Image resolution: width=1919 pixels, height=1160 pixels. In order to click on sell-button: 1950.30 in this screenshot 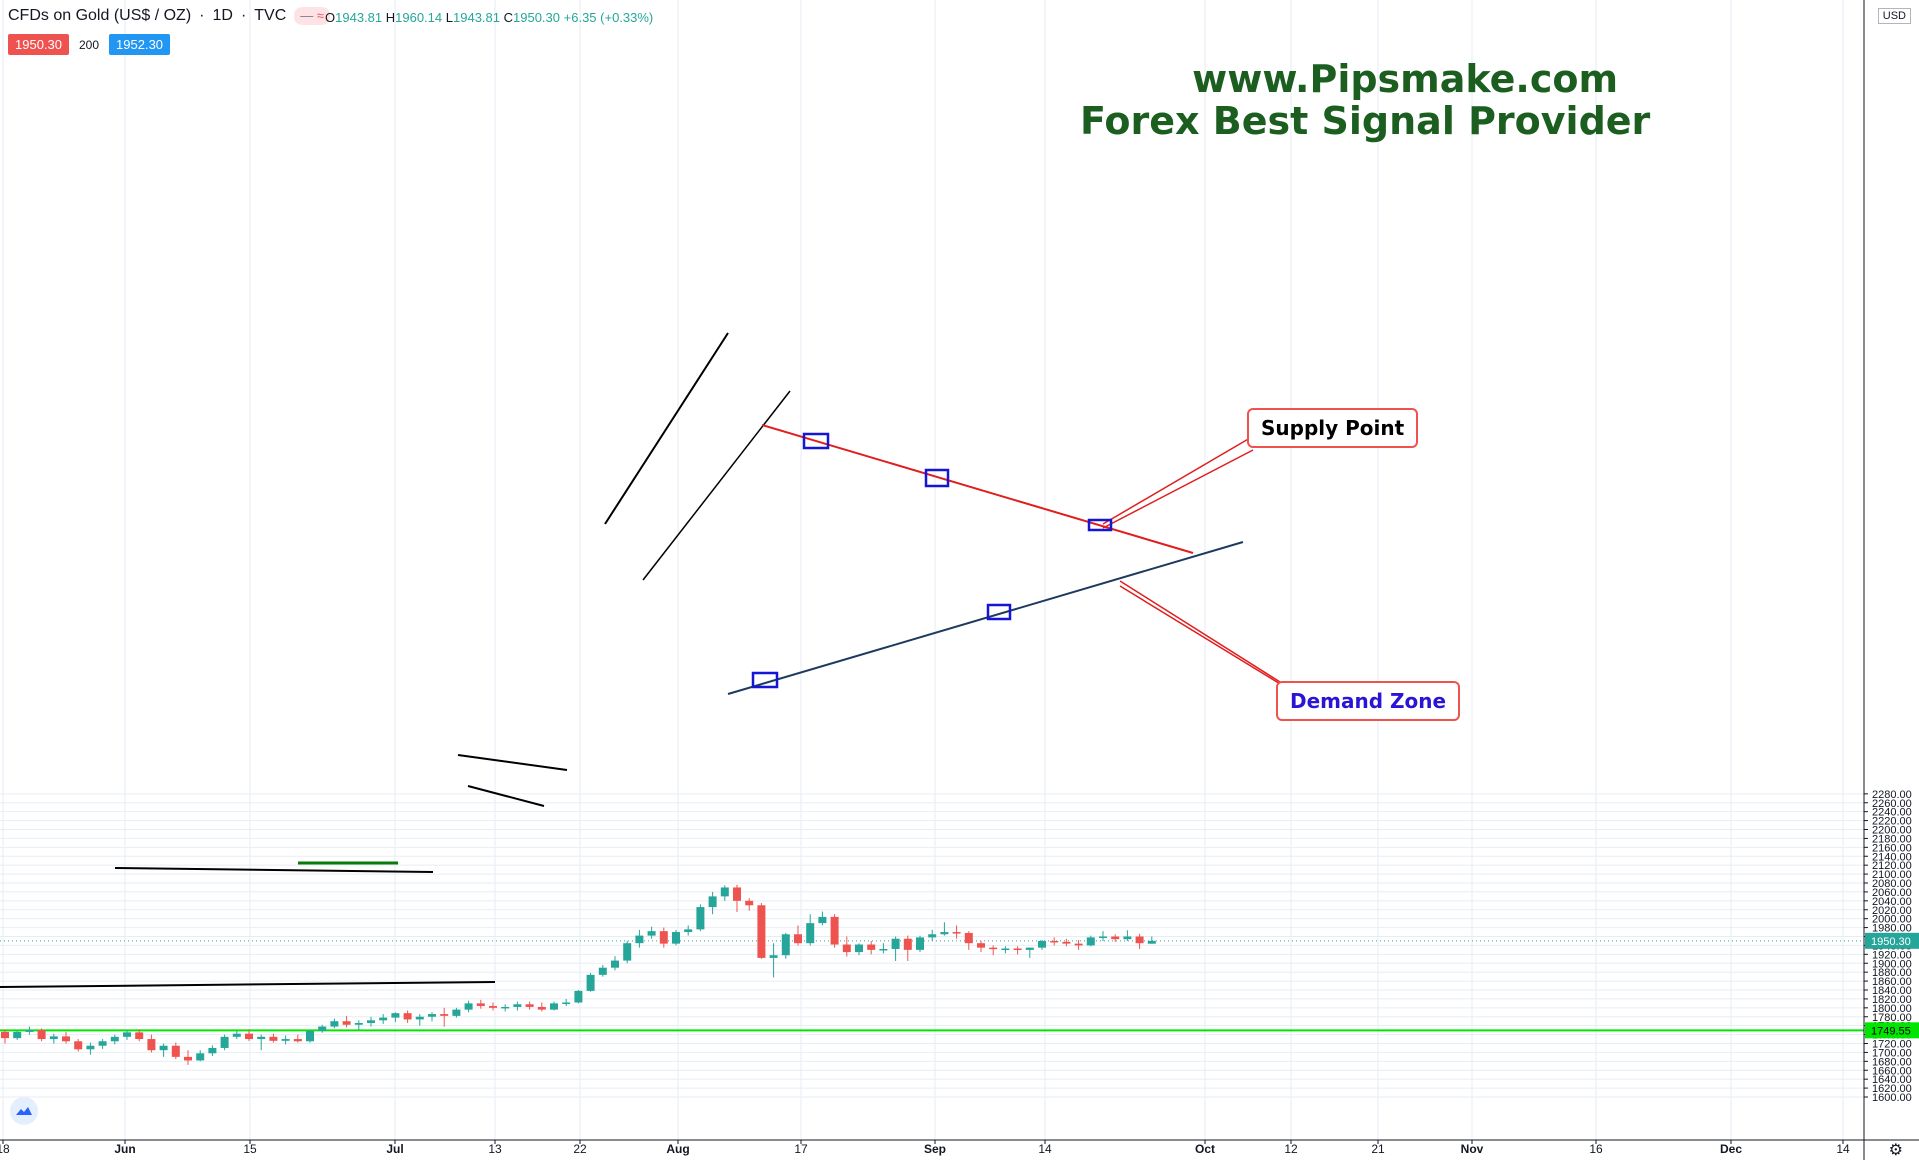, I will do `click(38, 44)`.